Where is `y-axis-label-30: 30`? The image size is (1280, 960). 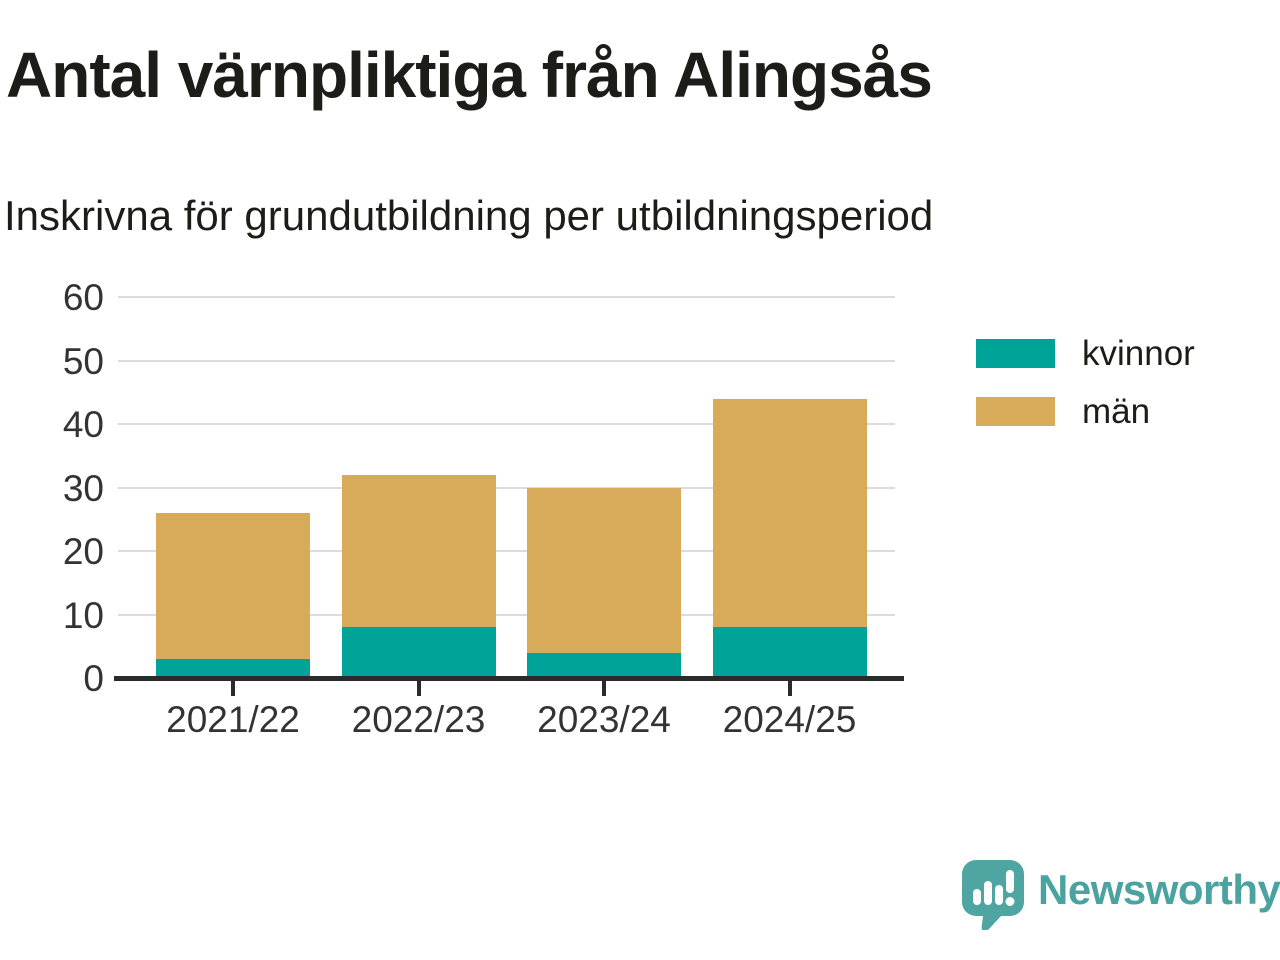
y-axis-label-30: 30 is located at coordinates (83, 488).